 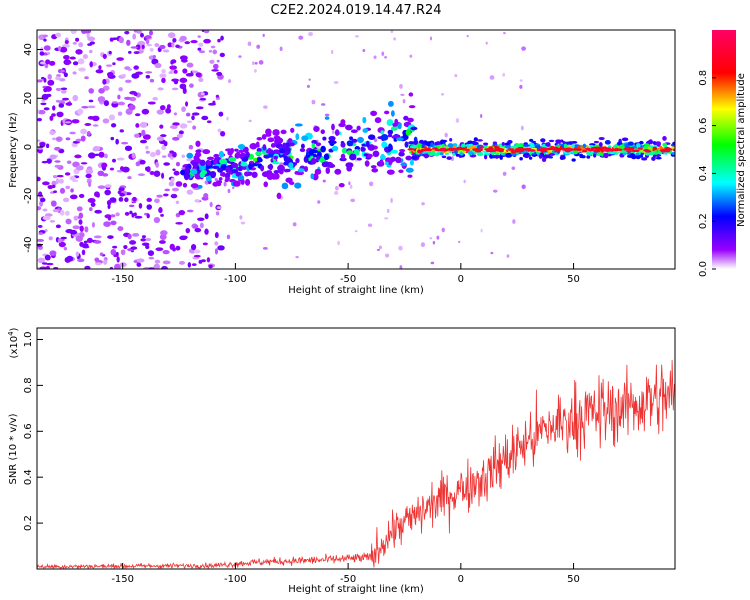 What do you see at coordinates (461, 579) in the screenshot?
I see `x-tick-label: 0` at bounding box center [461, 579].